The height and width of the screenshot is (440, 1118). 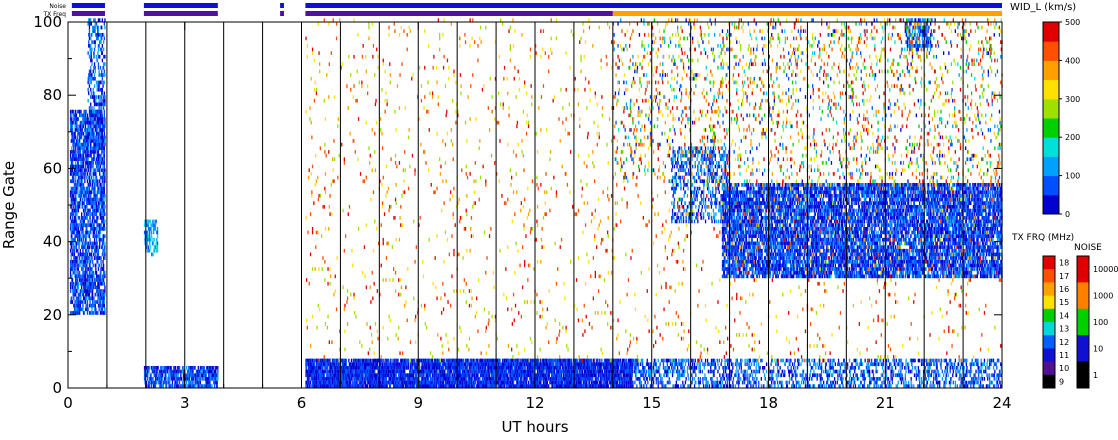 What do you see at coordinates (181, 5) in the screenshot?
I see `noise-strip-segment` at bounding box center [181, 5].